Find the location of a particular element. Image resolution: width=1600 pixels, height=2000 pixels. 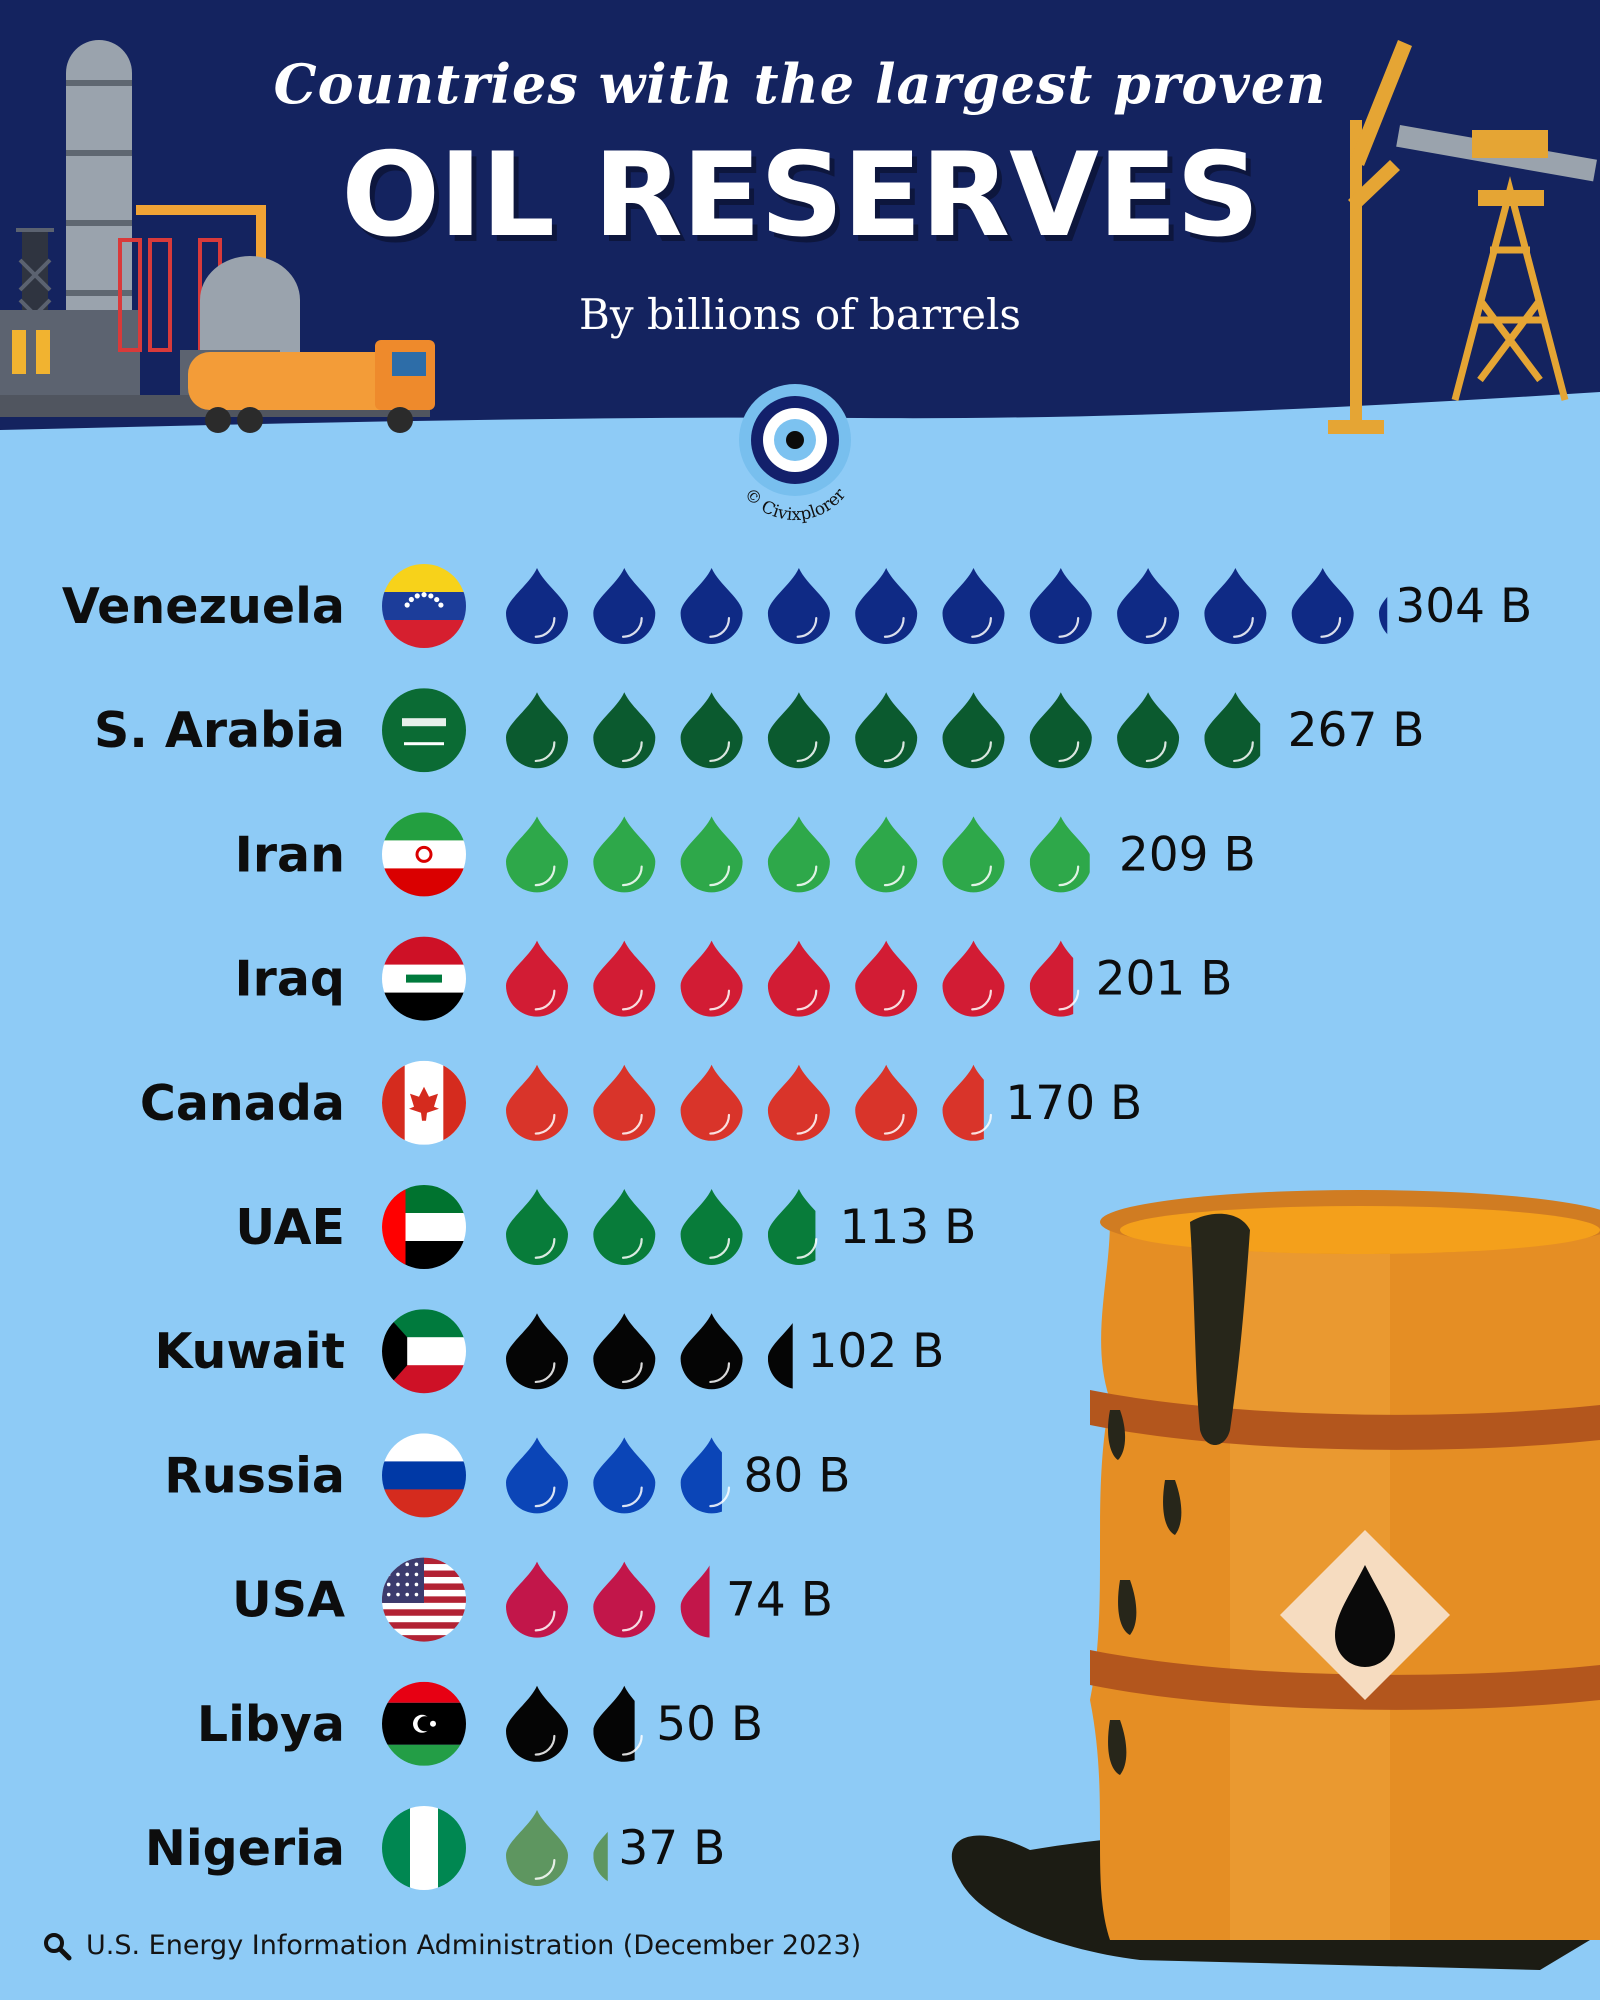

usa-flag-icon is located at coordinates (424, 1599).